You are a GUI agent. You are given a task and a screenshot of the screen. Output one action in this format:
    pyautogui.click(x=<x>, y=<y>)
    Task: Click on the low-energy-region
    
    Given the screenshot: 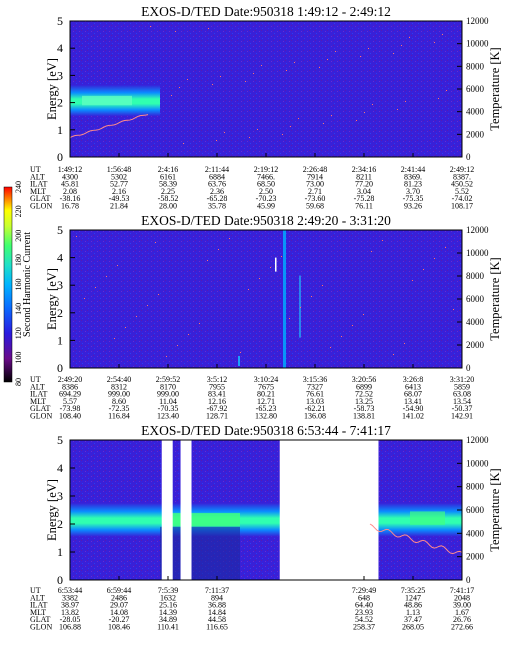 What is the action you would take?
    pyautogui.click(x=200, y=553)
    